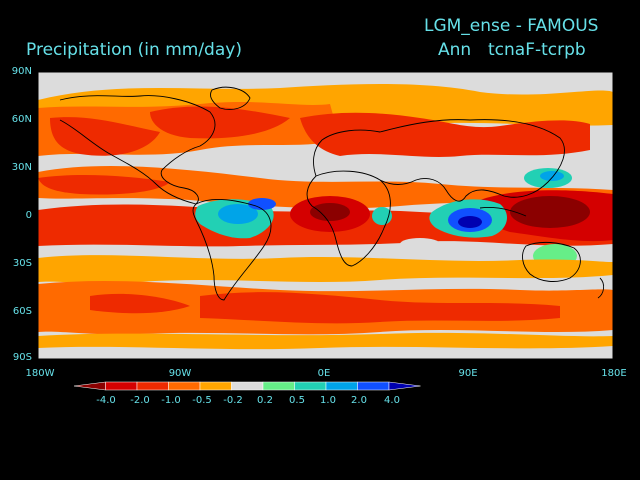  I want to click on south-subtropical-orange-band, so click(325, 269).